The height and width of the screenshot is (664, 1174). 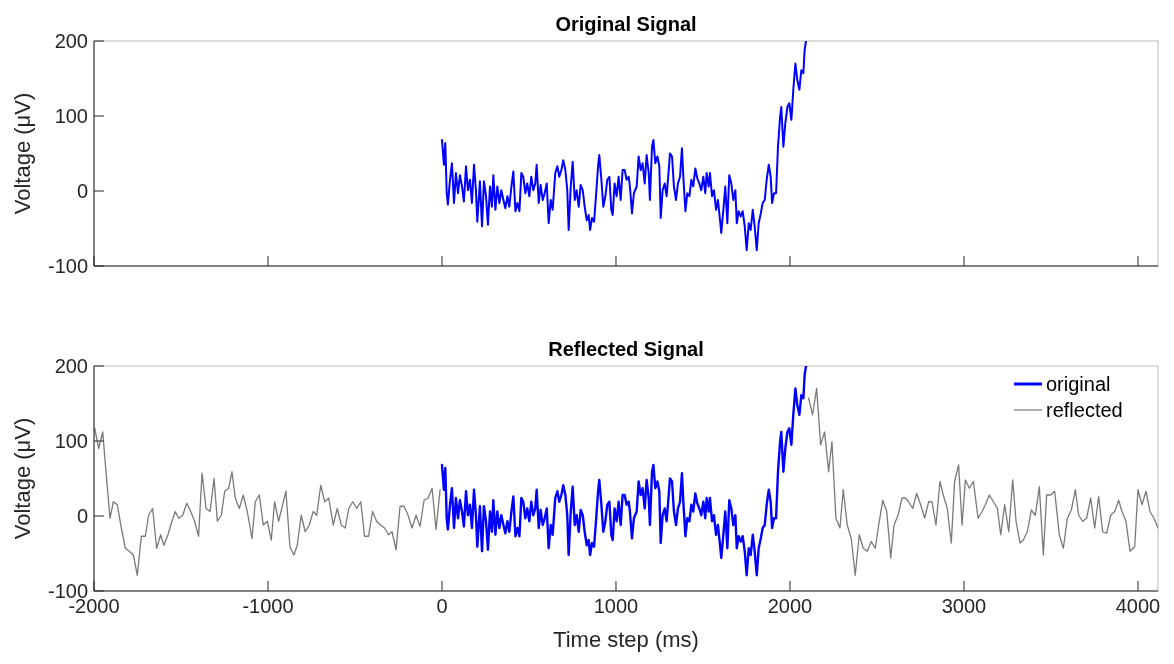 I want to click on legend-label: reflected, so click(x=1084, y=410).